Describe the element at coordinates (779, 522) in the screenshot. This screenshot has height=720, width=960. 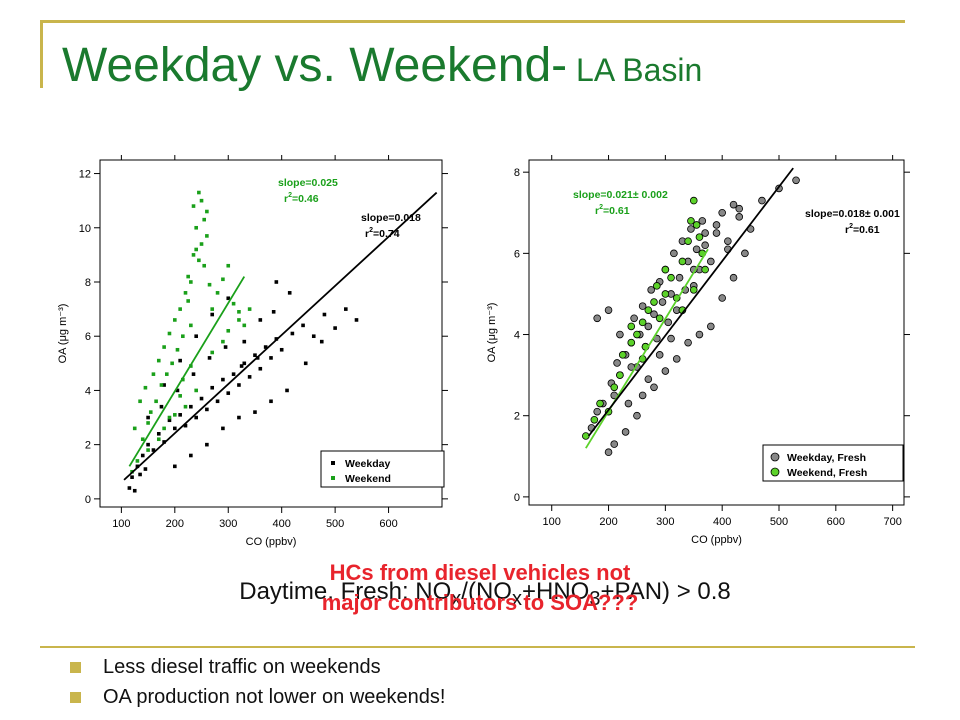
I see `x-tick-label: 500` at that location.